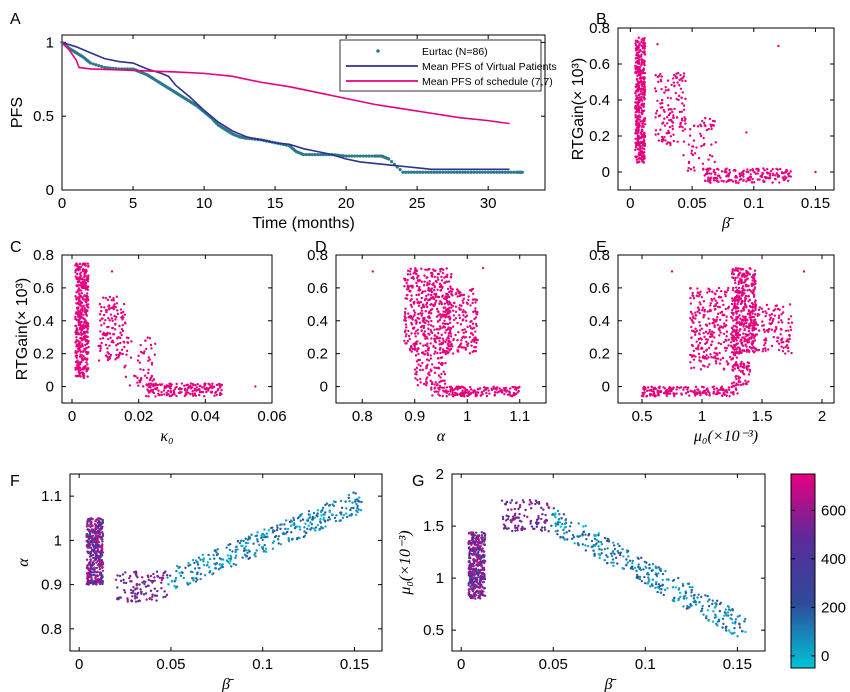  I want to click on panel-f: 0 0.05 0.1 0.150.80.911.1β̄αF, so click(196, 582).